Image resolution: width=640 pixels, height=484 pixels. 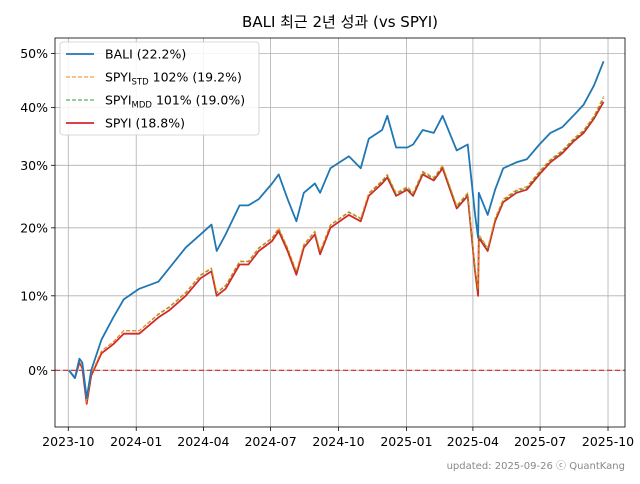 I want to click on legend-label-1: SPYISTD 102% (19.2%), so click(x=173, y=79).